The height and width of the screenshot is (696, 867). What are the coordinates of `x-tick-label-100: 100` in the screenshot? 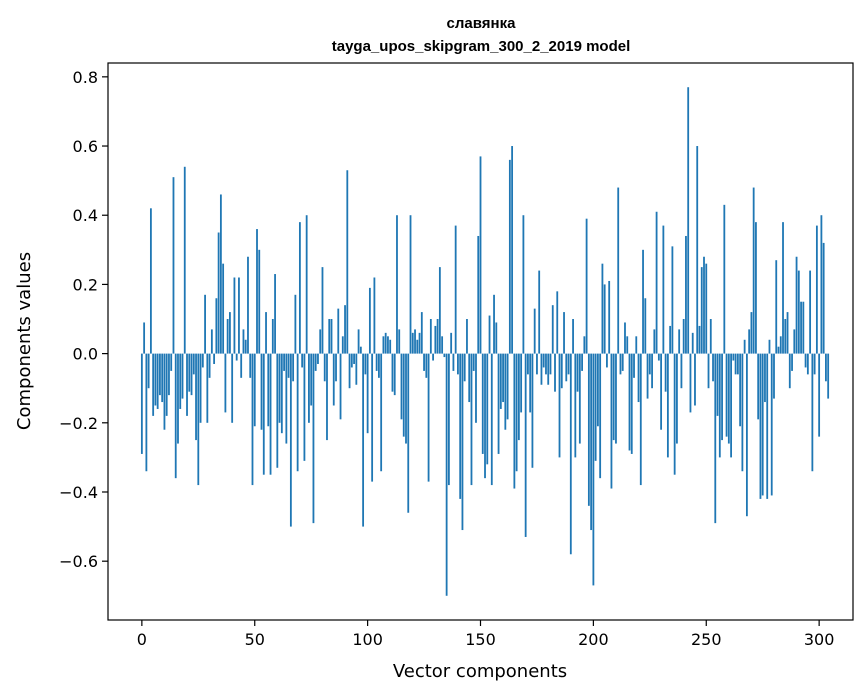 It's located at (367, 639).